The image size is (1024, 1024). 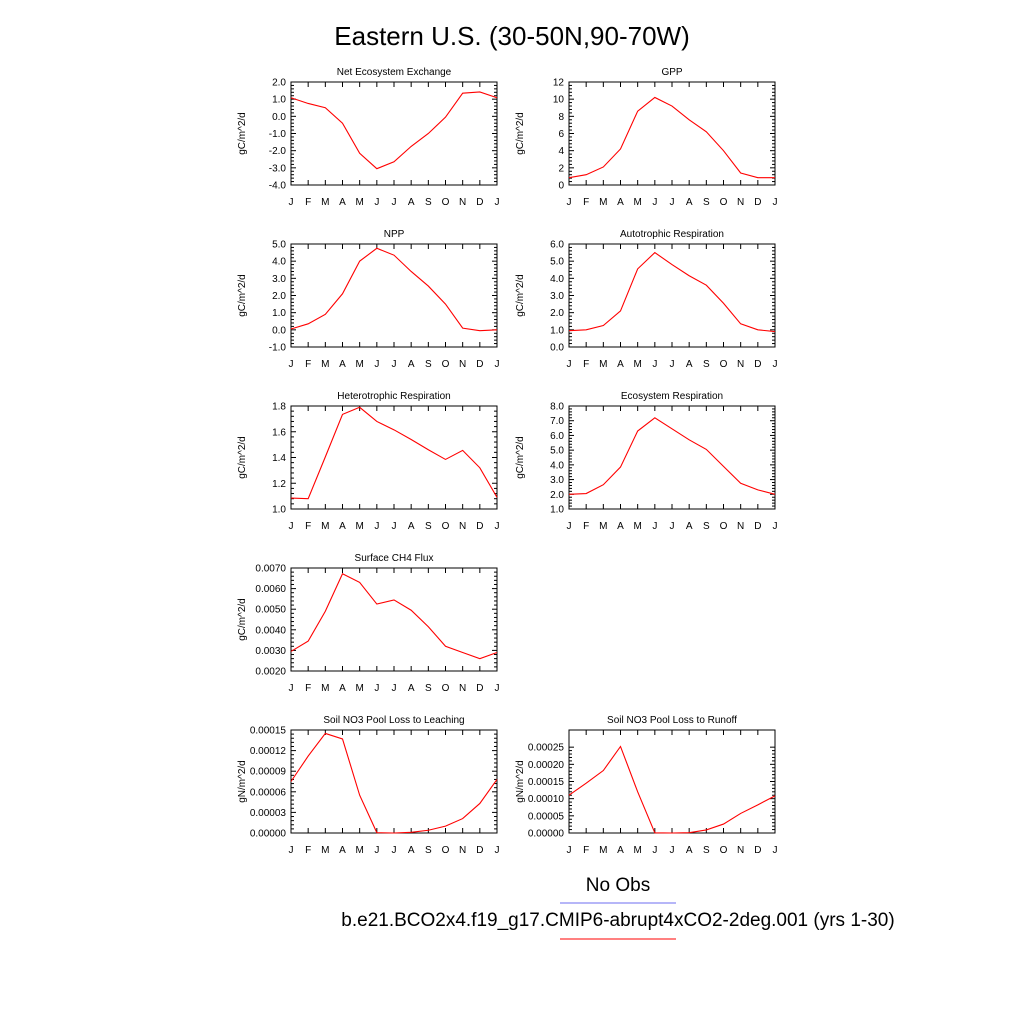 What do you see at coordinates (557, 451) in the screenshot?
I see `y-tick-label: 5.0` at bounding box center [557, 451].